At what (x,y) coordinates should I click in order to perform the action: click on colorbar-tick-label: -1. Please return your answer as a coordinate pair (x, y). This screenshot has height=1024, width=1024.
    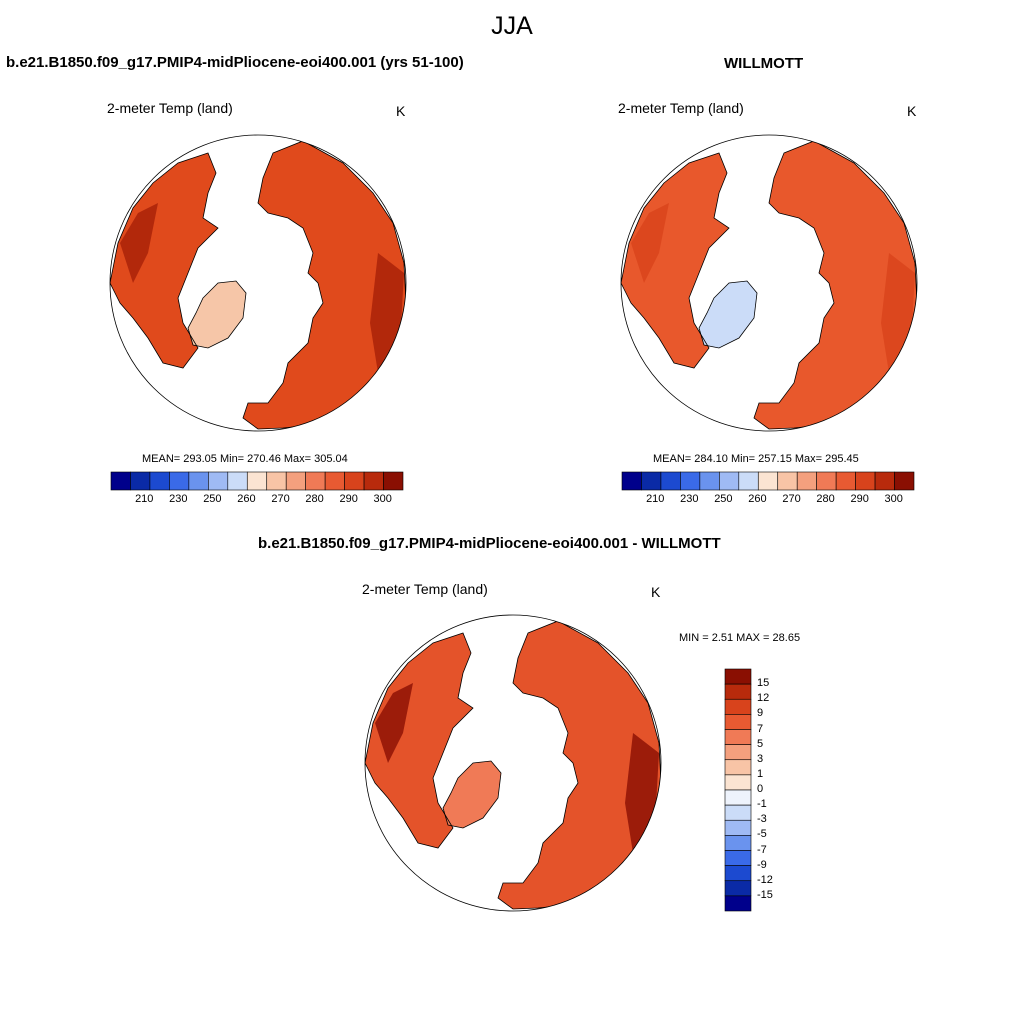
    Looking at the image, I should click on (762, 804).